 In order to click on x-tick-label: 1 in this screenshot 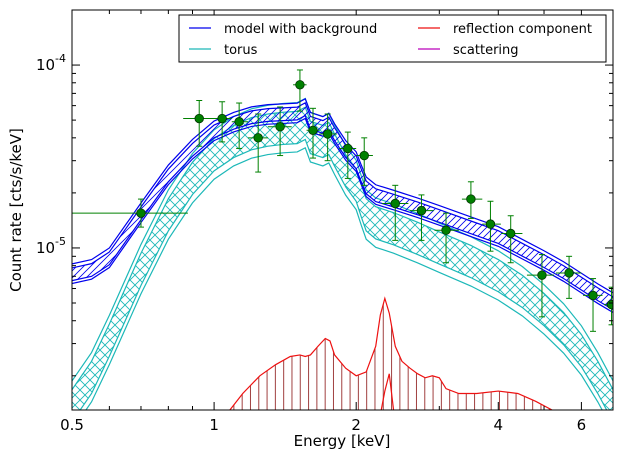, I will do `click(214, 425)`.